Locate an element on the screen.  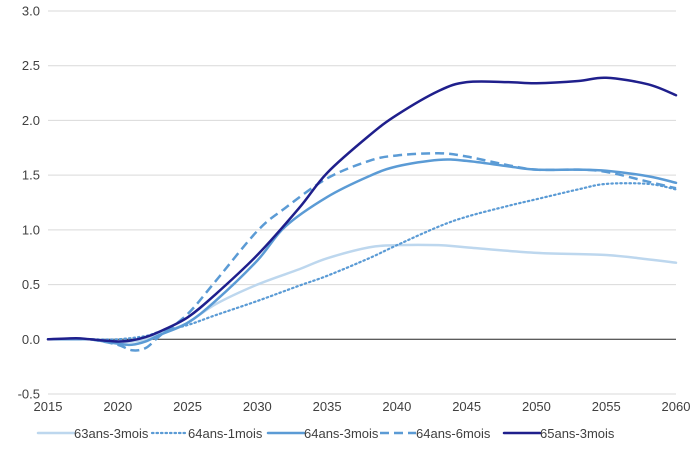
legend-label: 64ans-3mois is located at coordinates (341, 433).